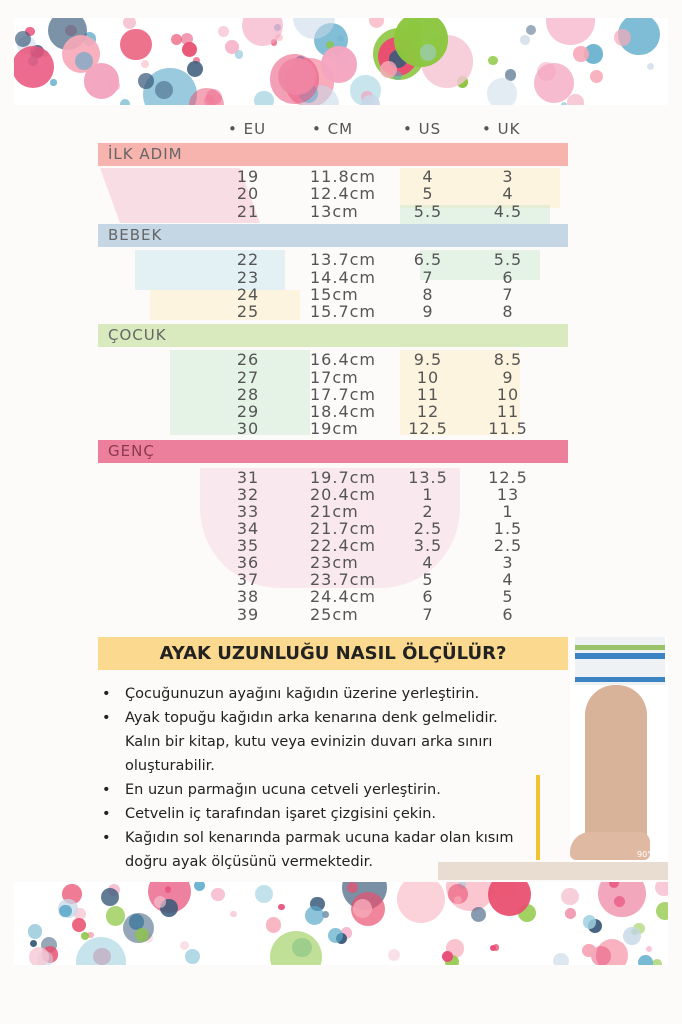 The height and width of the screenshot is (1024, 682). I want to click on cell-cm: 23cm, so click(334, 562).